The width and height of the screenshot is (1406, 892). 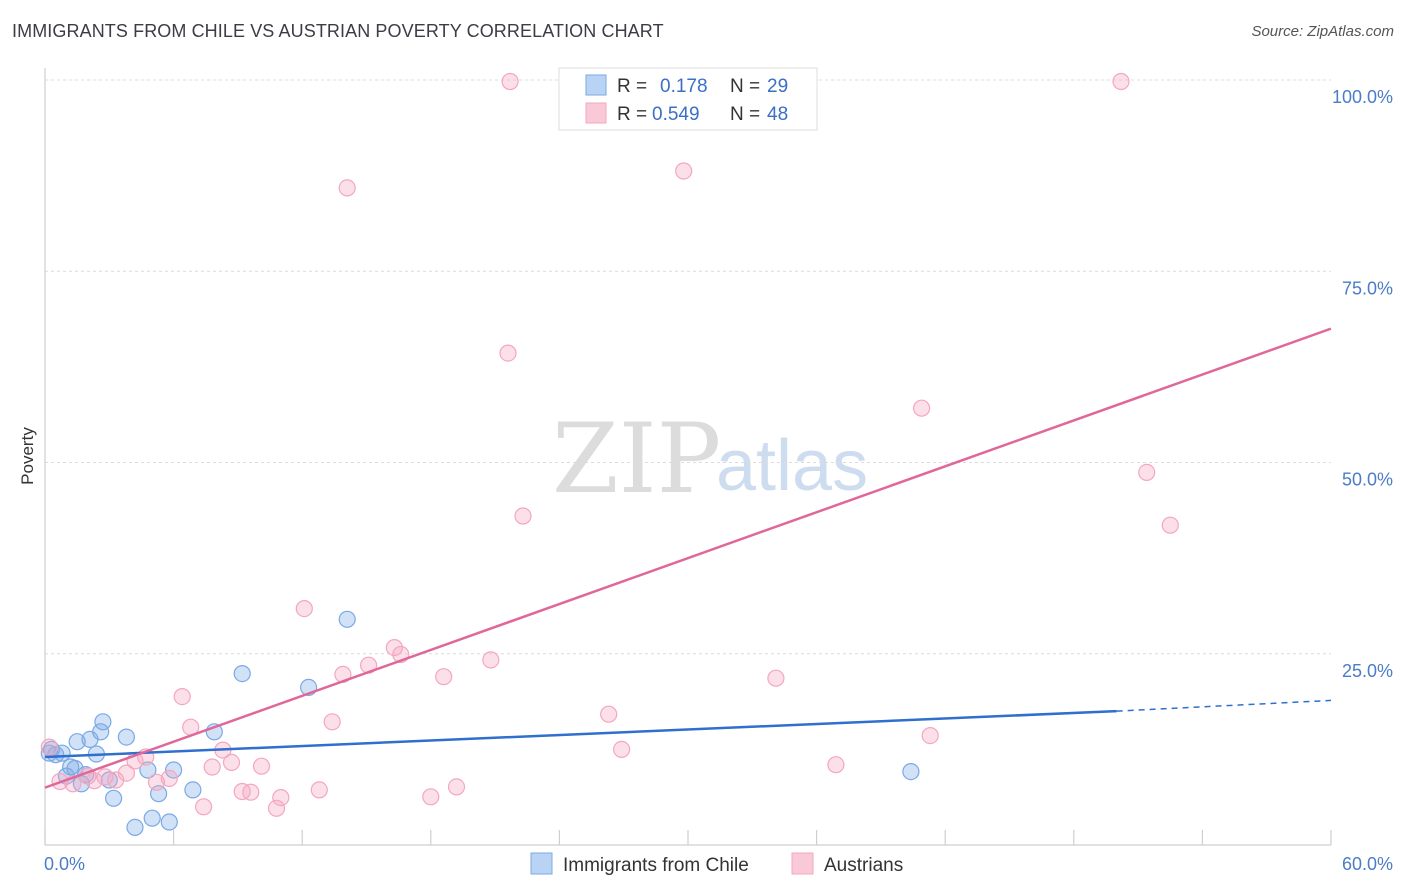 I want to click on source-label: Source: ZipAtlas.com, so click(x=1322, y=31).